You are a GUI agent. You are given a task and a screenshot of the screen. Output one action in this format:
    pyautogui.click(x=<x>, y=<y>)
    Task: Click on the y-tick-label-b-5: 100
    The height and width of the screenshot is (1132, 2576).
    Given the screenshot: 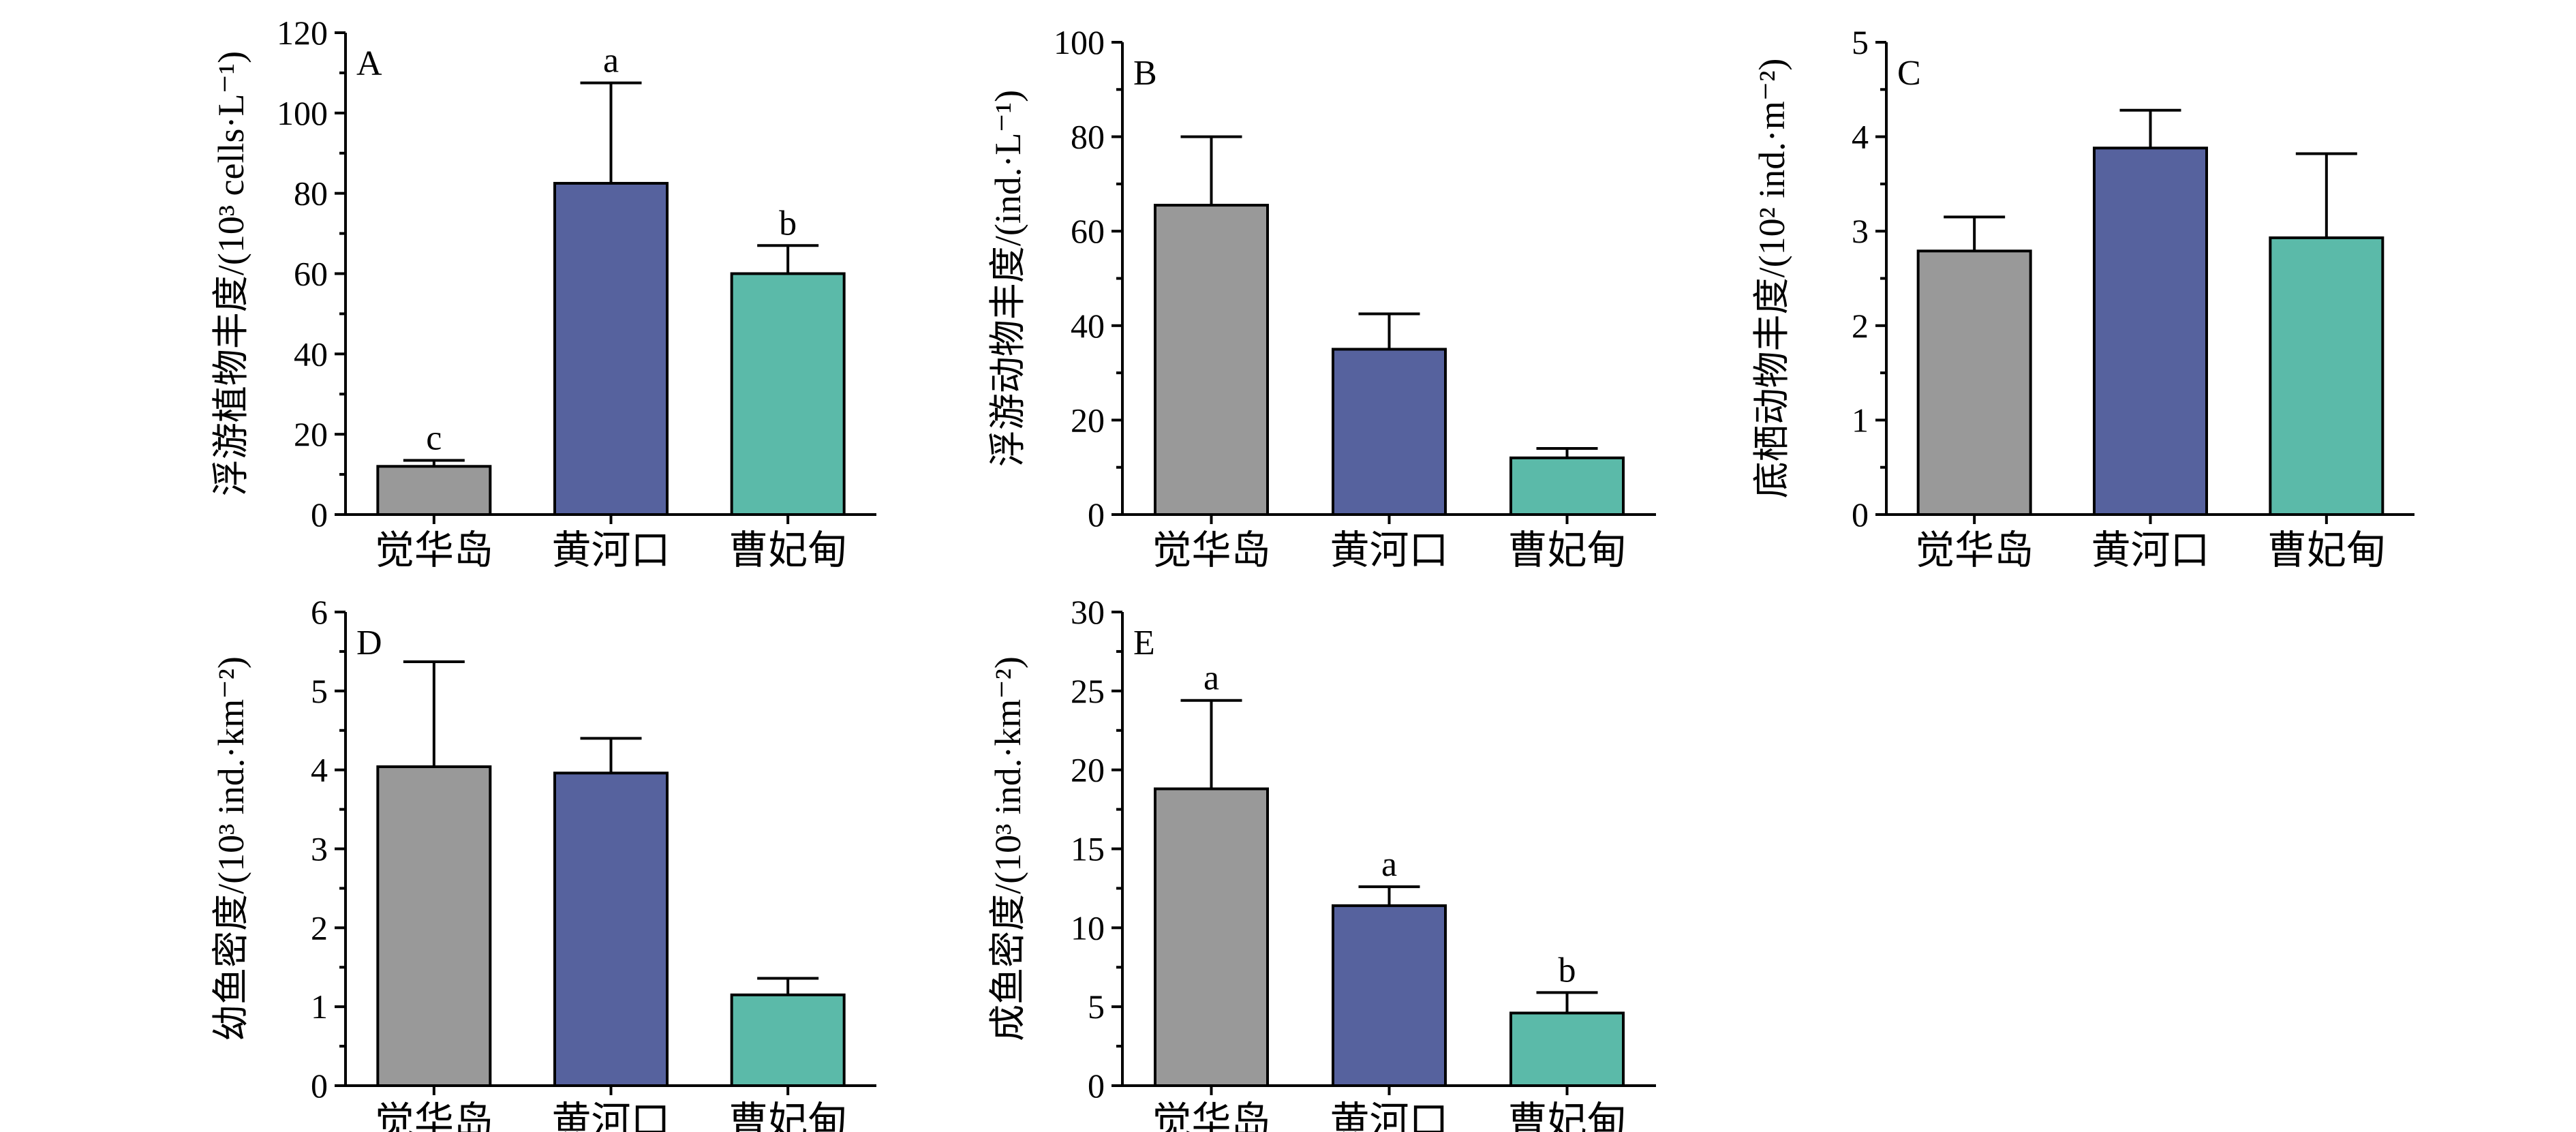 What is the action you would take?
    pyautogui.click(x=1079, y=42)
    